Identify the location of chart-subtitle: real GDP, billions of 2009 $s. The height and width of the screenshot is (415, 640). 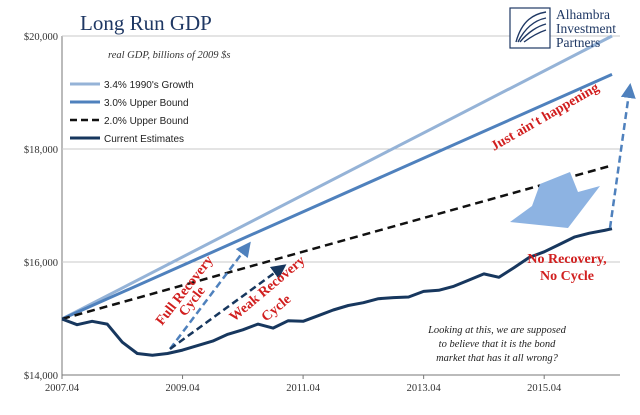
(169, 55).